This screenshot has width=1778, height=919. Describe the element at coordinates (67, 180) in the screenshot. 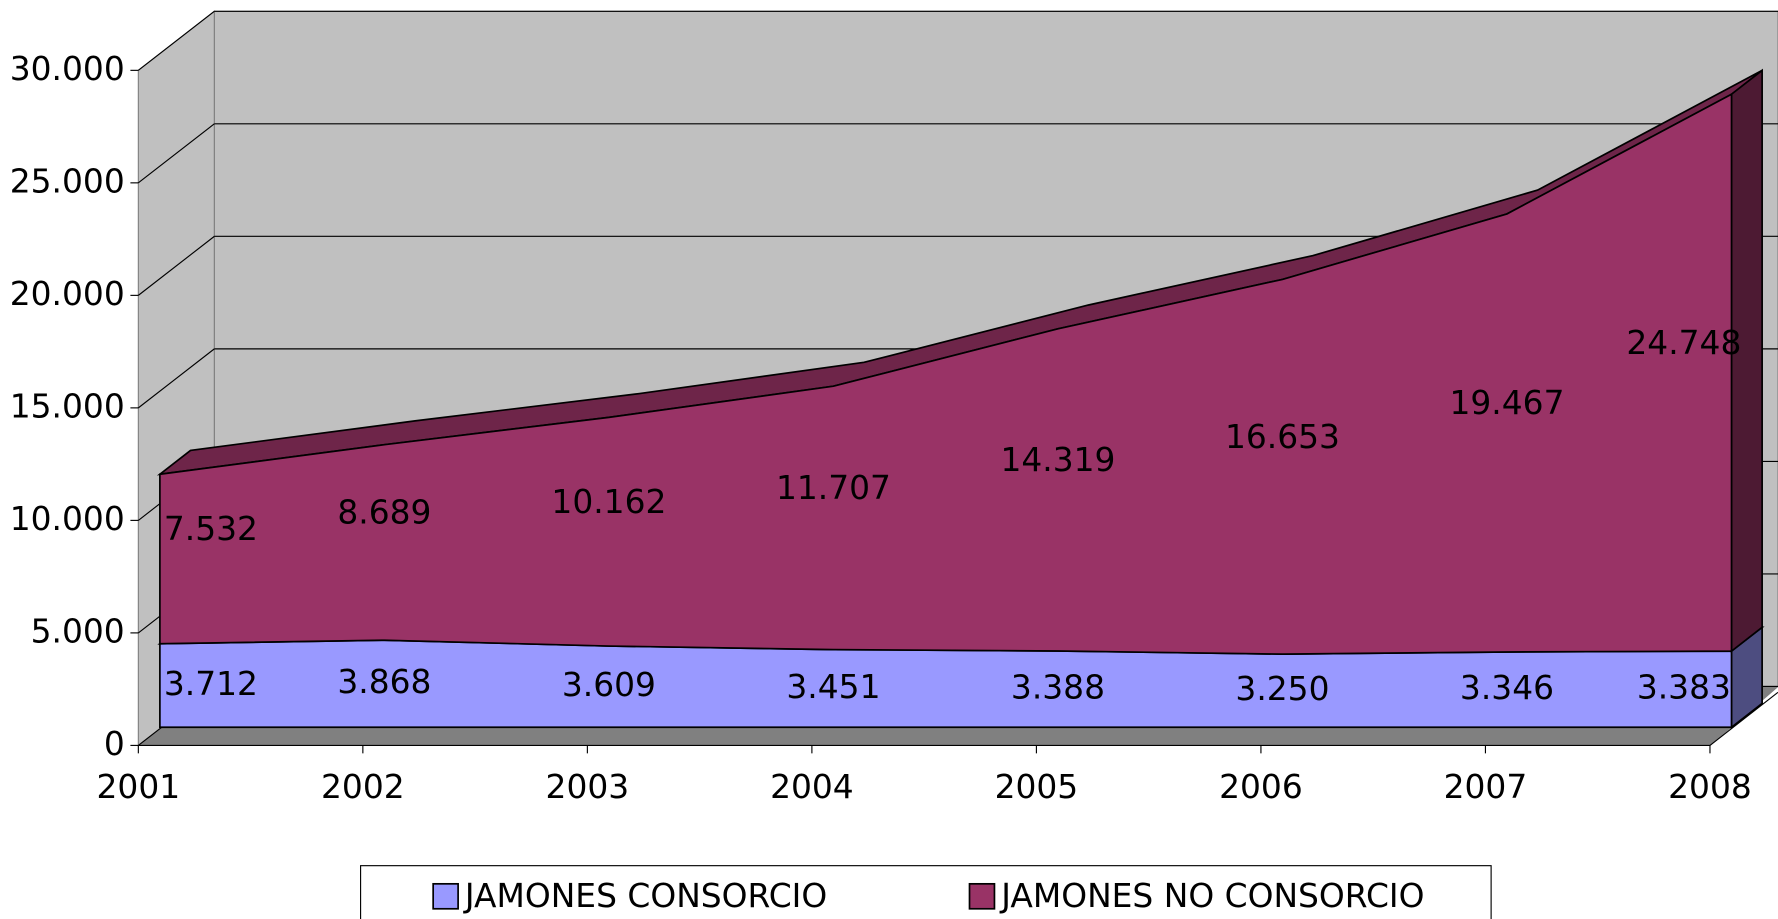

I see `y-tick-label: 25.000` at that location.